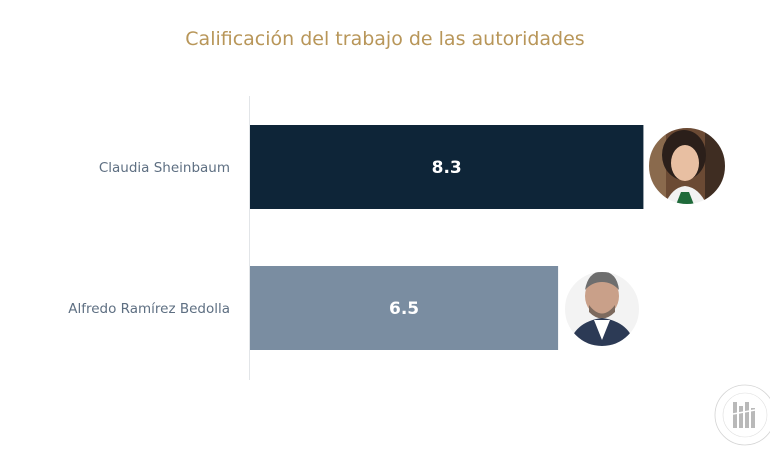 Image resolution: width=770 pixels, height=470 pixels. Describe the element at coordinates (164, 168) in the screenshot. I see `category-label: Claudia Sheinbaum` at that location.